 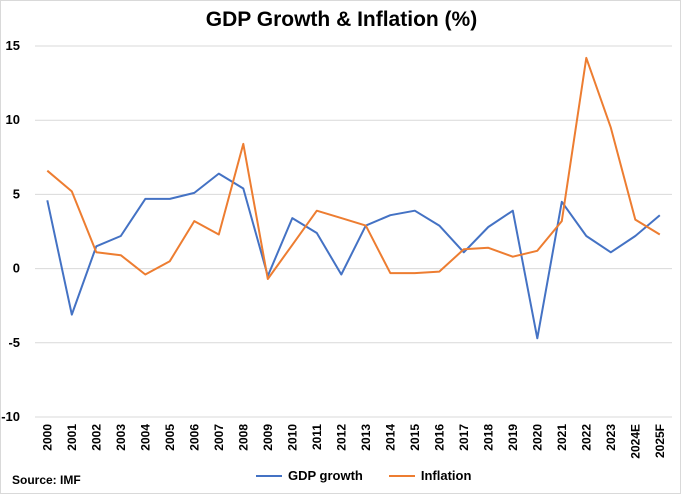 I want to click on legend-item-gdp-growth: GDP growth, so click(x=309, y=475).